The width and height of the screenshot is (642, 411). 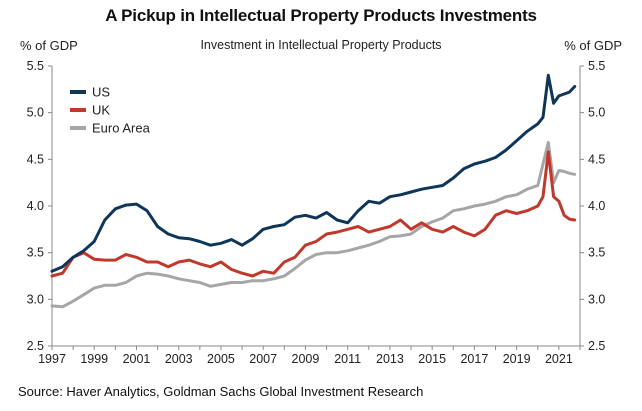 What do you see at coordinates (263, 359) in the screenshot?
I see `x-tick-label: 2007` at bounding box center [263, 359].